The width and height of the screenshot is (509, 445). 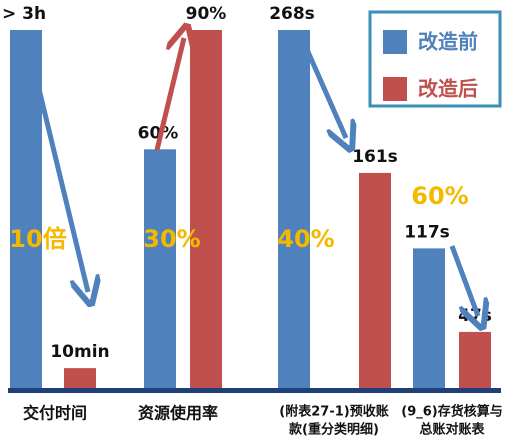 I want to click on value-label: 10min, so click(x=79, y=352).